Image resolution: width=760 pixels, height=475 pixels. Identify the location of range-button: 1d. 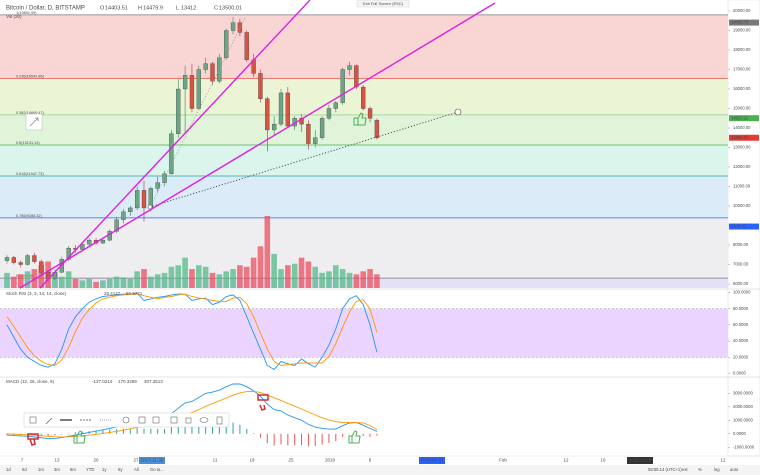
(8, 469).